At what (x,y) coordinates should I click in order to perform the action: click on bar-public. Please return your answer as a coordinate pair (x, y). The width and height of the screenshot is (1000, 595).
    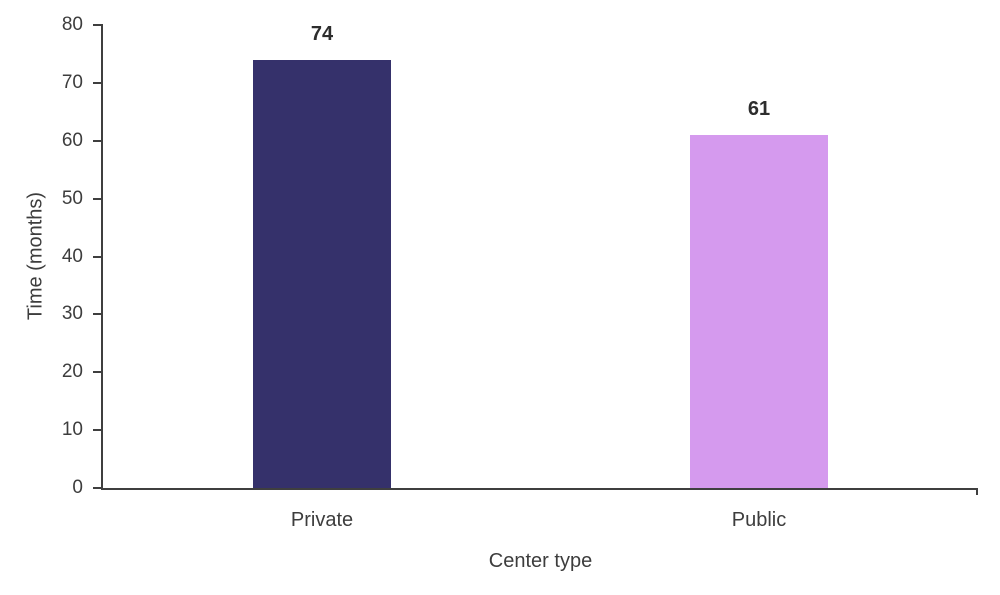
    Looking at the image, I should click on (759, 311).